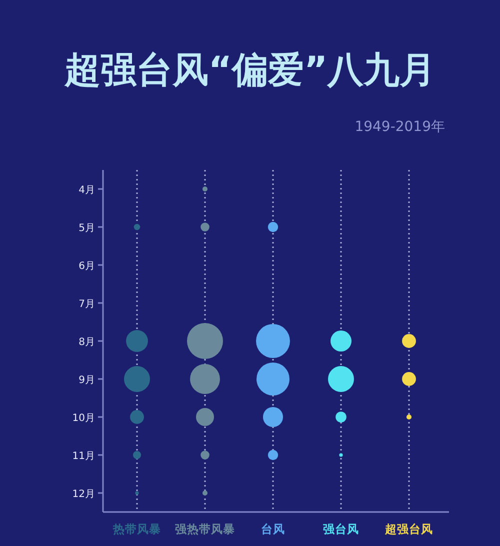 This screenshot has width=500, height=546. Describe the element at coordinates (86, 380) in the screenshot. I see `y-tick-label: 9月` at that location.